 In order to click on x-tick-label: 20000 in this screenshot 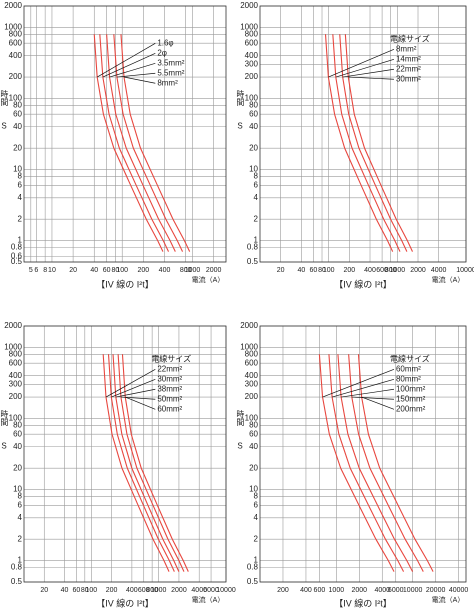, I will do `click(436, 590)`.